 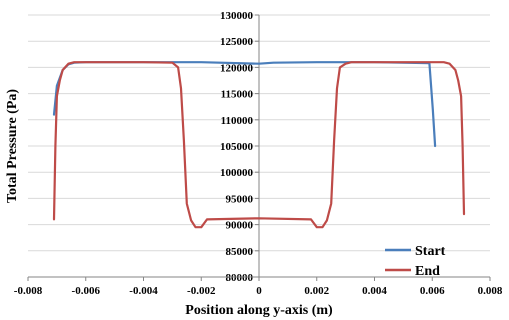 I want to click on x-tick-label: 0.004, so click(x=374, y=291).